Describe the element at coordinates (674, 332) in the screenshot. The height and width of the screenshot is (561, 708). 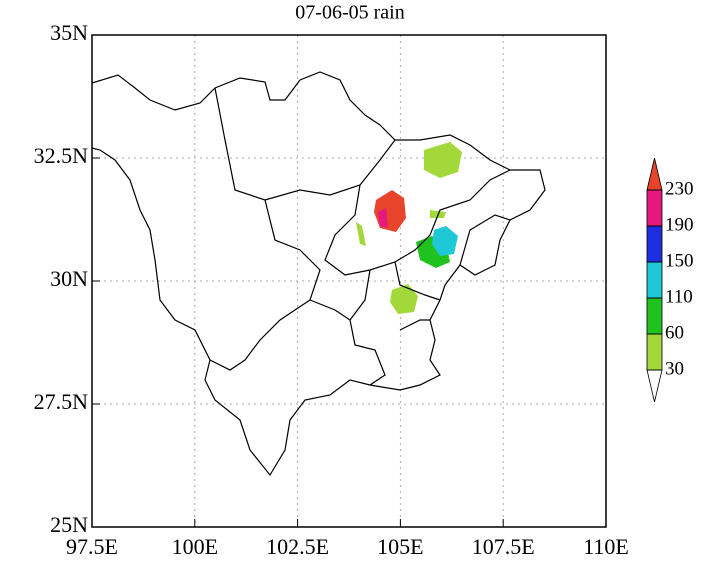
I see `colorbar-label: 60` at that location.